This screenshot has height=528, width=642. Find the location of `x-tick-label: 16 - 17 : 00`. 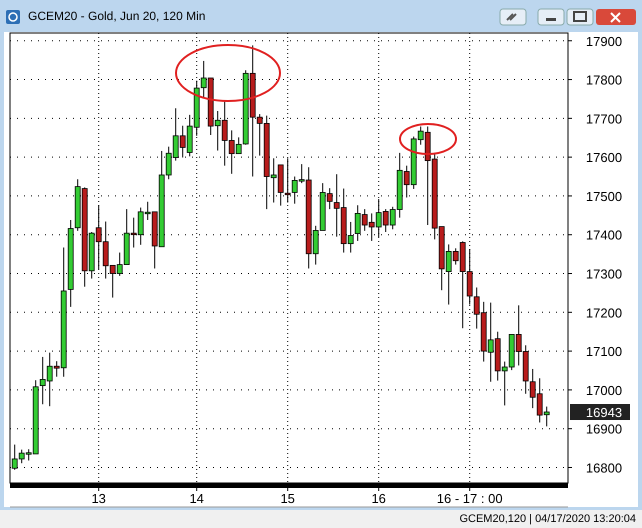

x-tick-label: 16 - 17 : 00 is located at coordinates (469, 498).